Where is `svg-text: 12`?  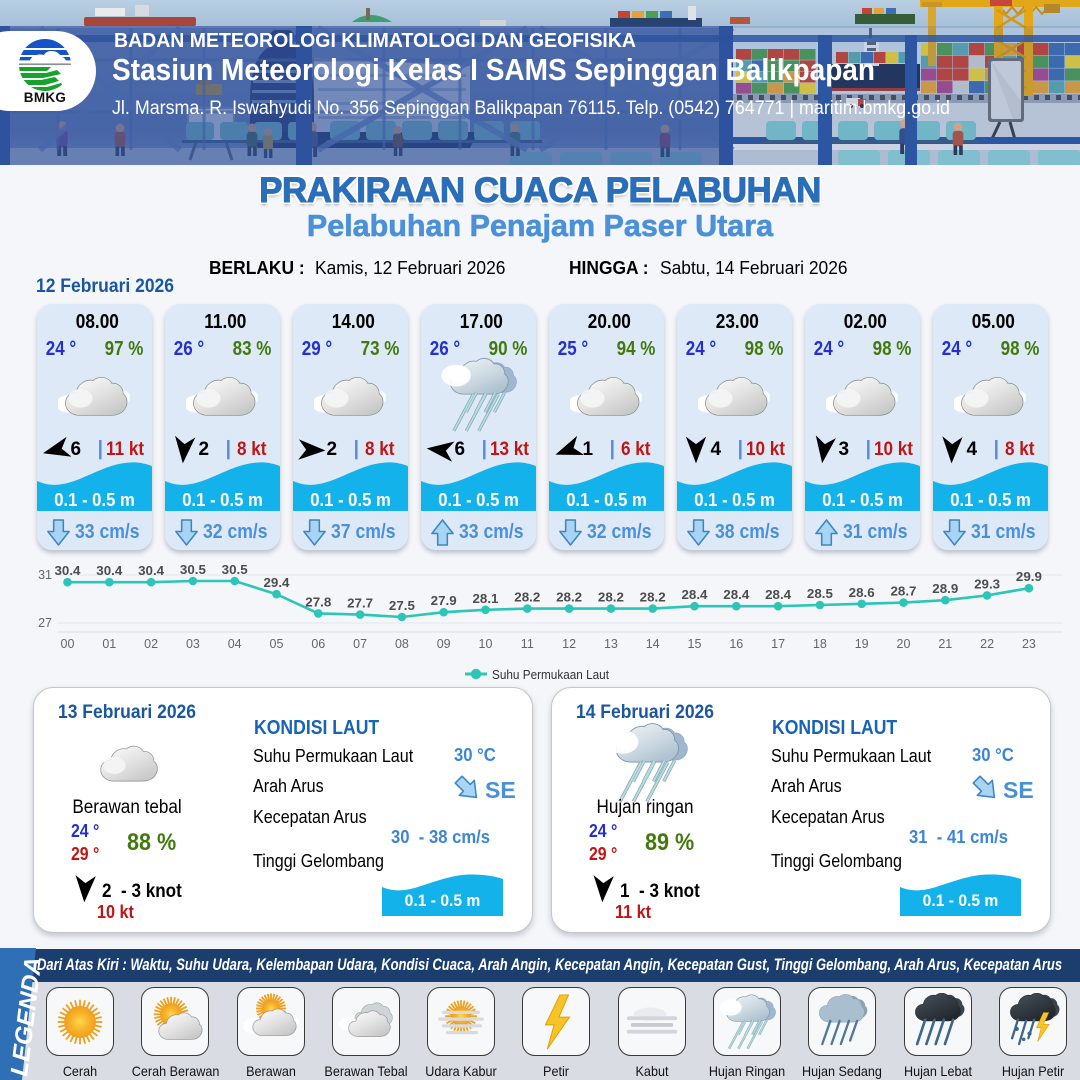 svg-text: 12 is located at coordinates (569, 644).